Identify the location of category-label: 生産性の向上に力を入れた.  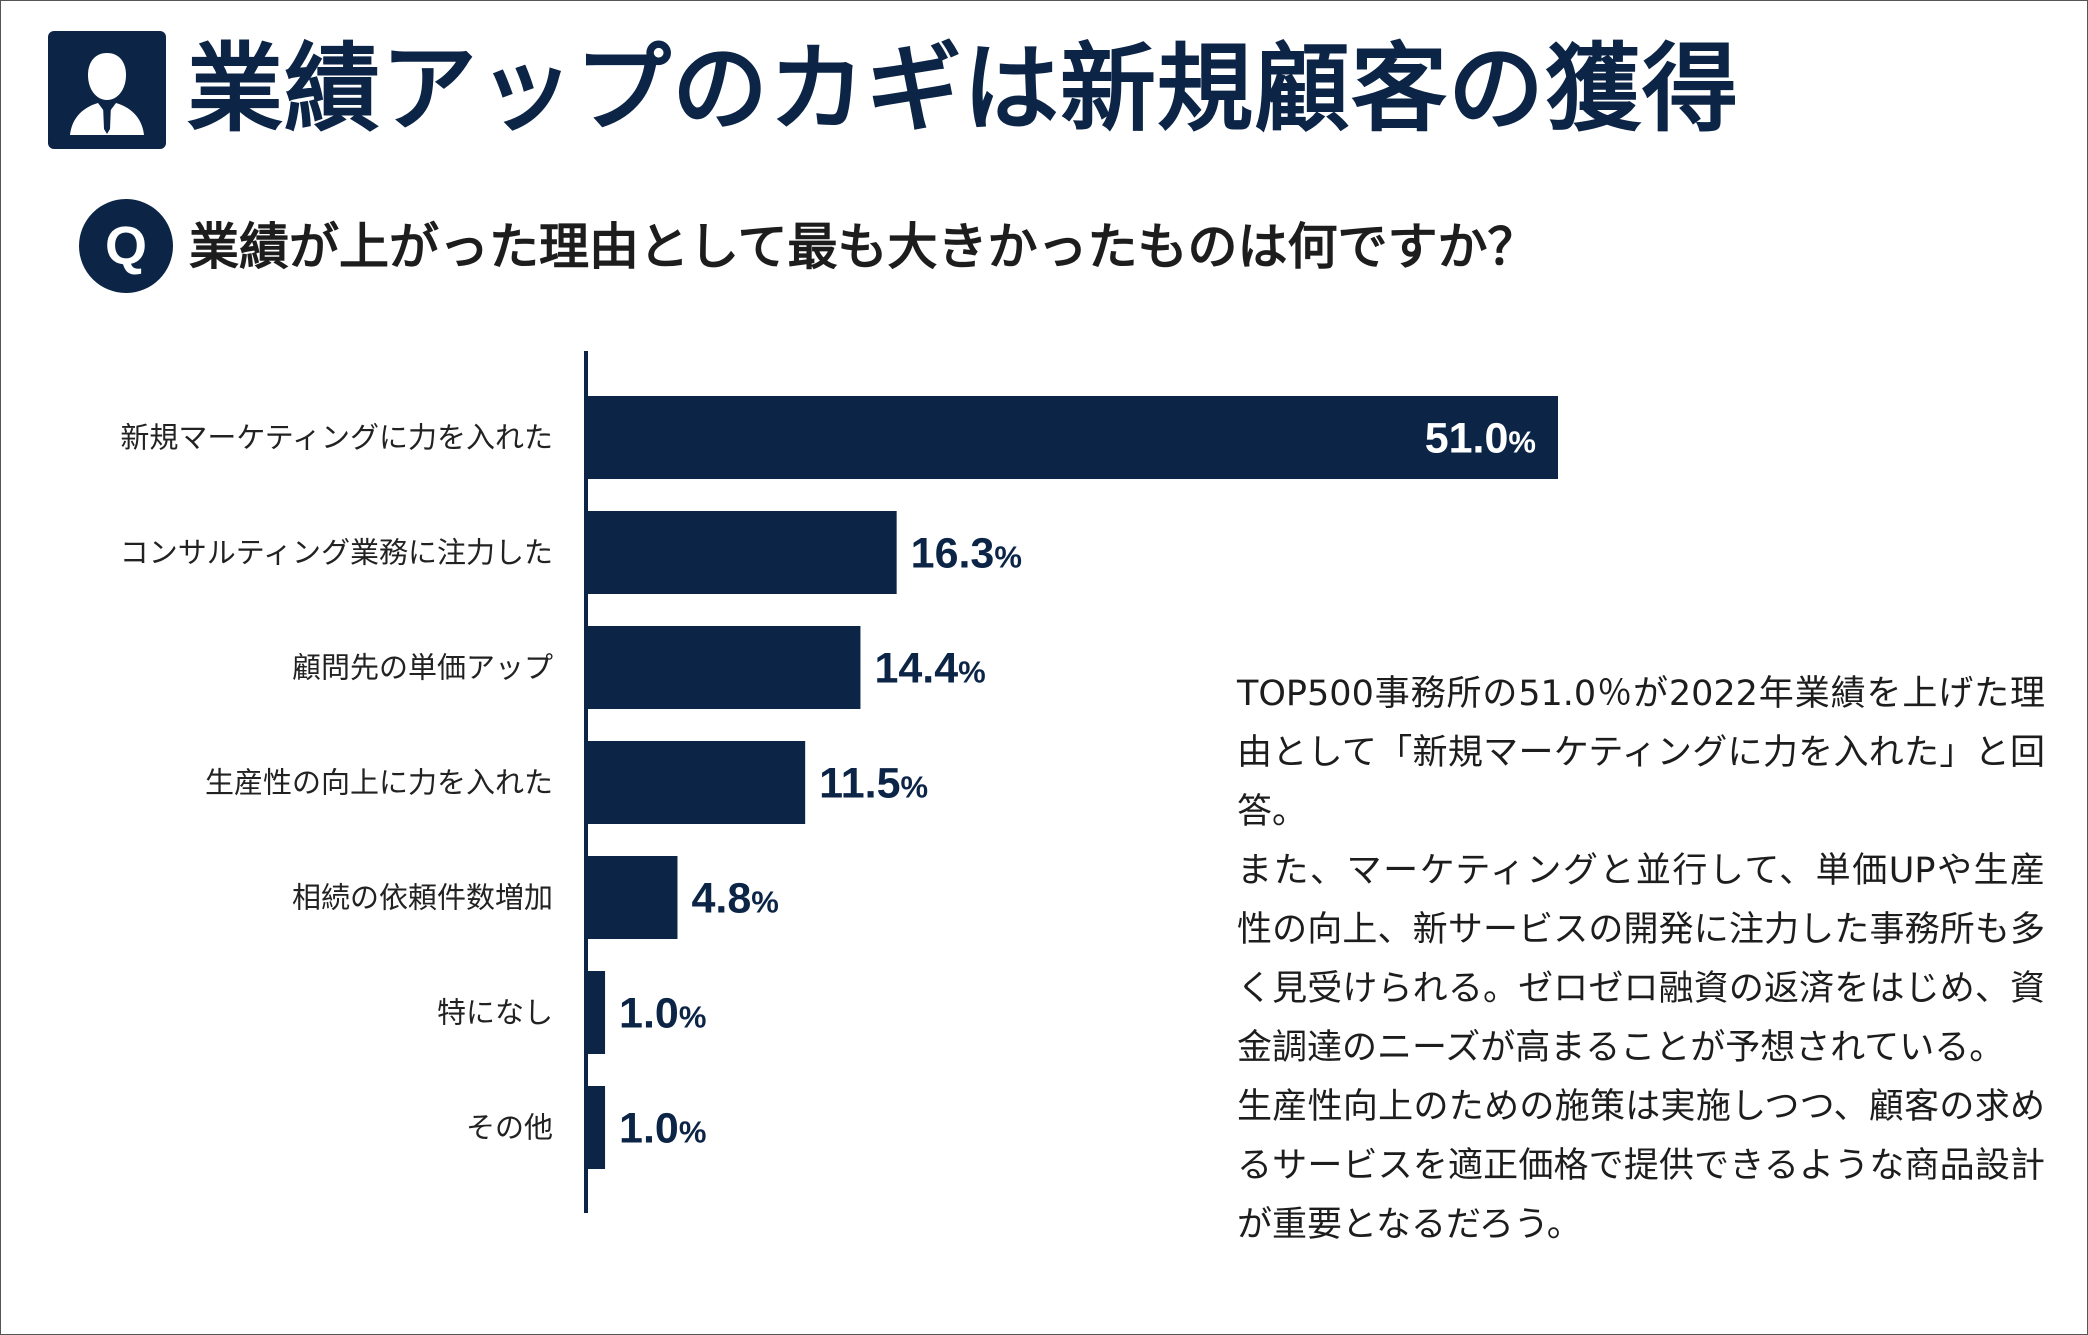
(379, 783).